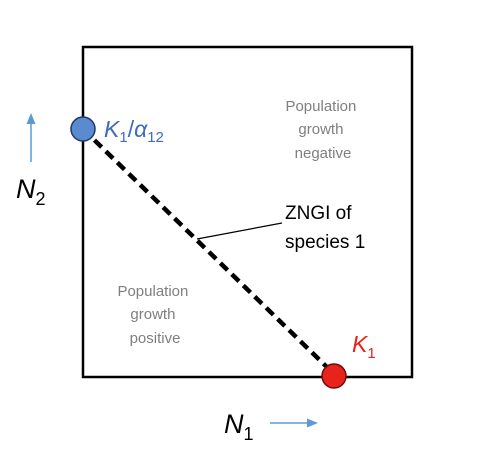  I want to click on k1-alpha12-alpha-sub: 12, so click(155, 137).